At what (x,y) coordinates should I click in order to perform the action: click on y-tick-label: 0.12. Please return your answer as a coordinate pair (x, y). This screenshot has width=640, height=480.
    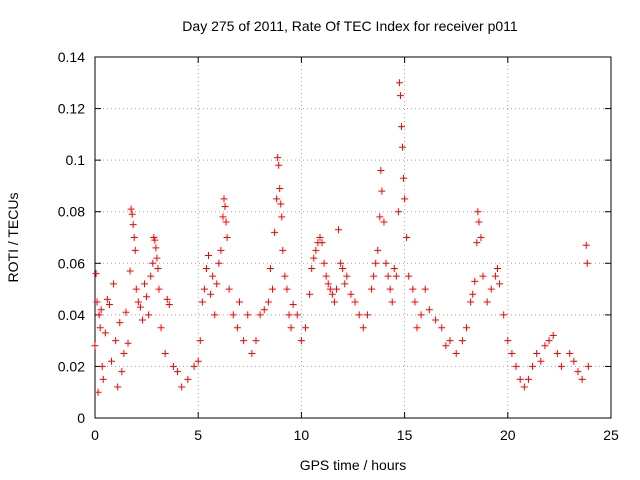
    Looking at the image, I should click on (71, 109).